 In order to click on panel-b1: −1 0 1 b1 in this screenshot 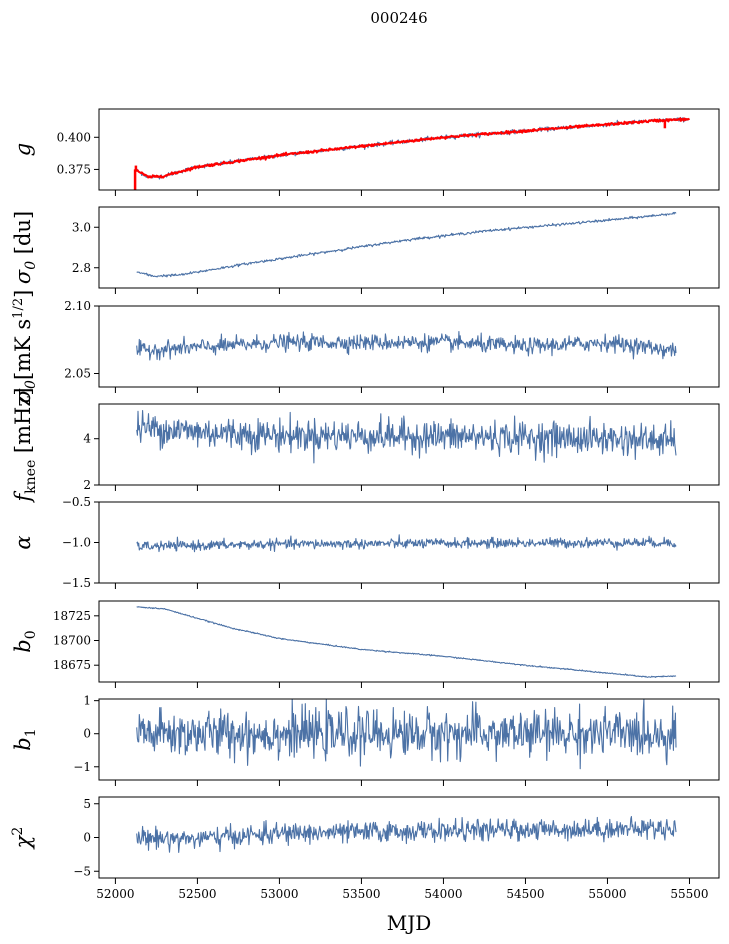, I will do `click(365, 740)`.